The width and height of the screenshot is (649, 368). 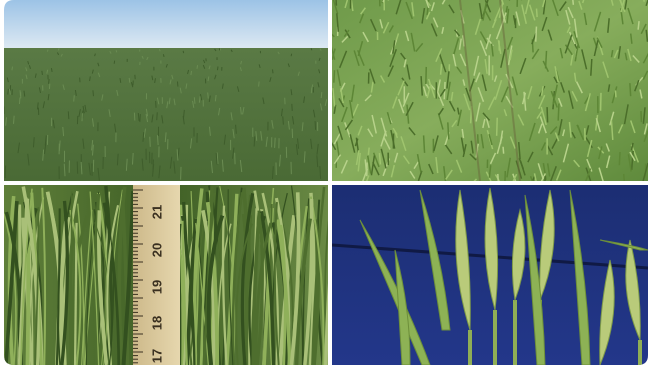 I want to click on row-gap, so click(x=510, y=90).